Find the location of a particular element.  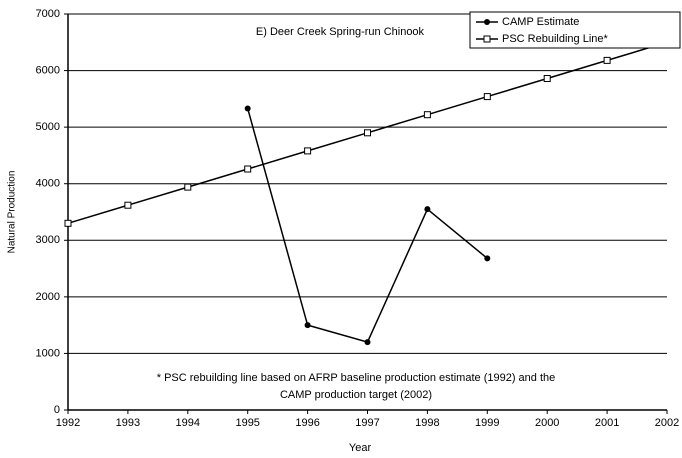

y-tick-label: 4000 is located at coordinates (48, 184).